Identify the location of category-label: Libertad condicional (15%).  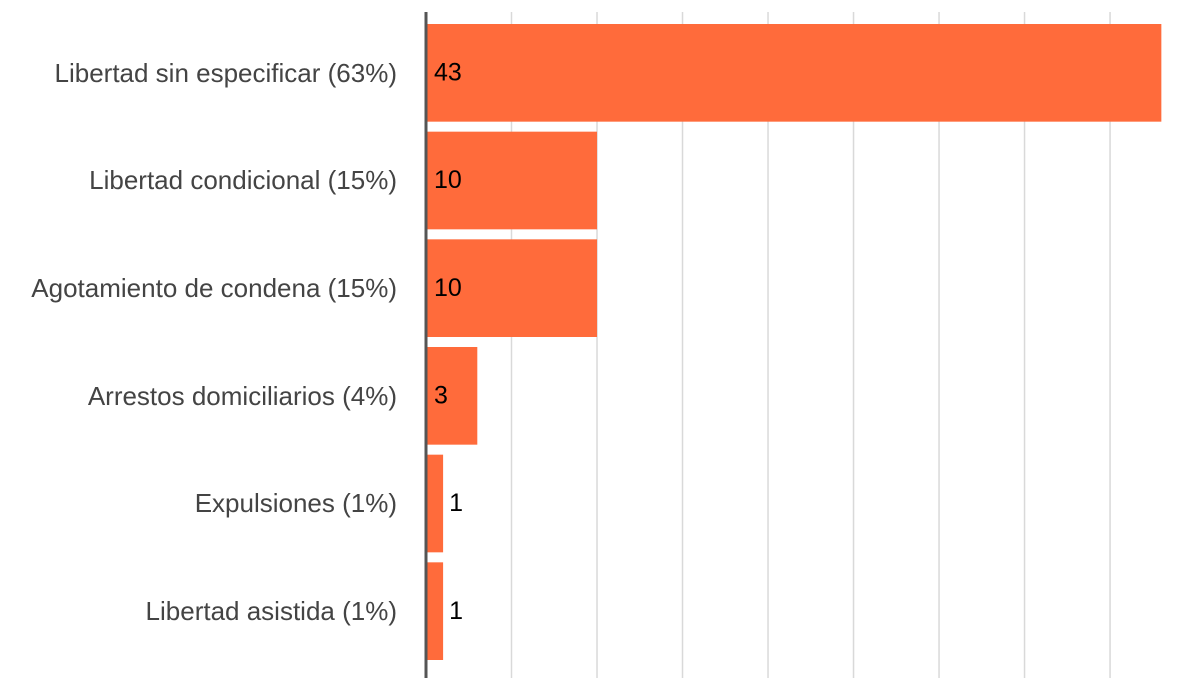
(243, 180).